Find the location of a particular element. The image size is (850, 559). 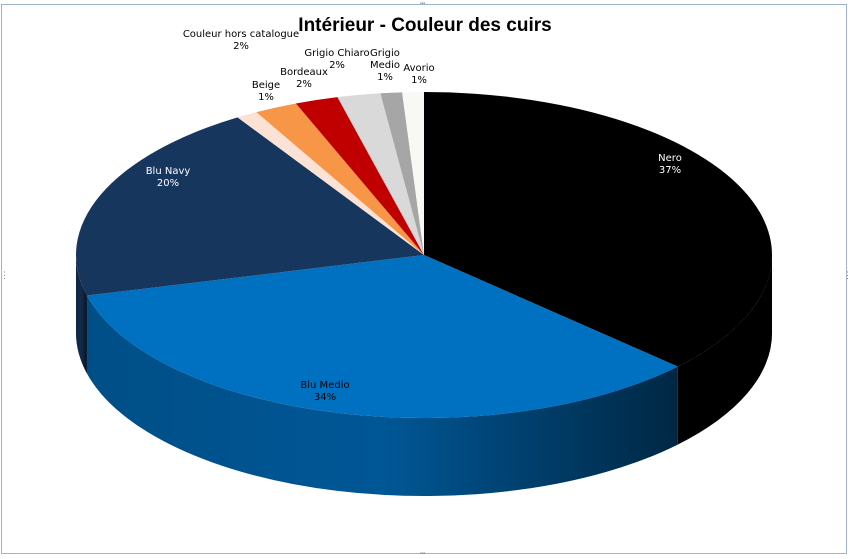

data-label-blu-medio: Blu Medio 34% is located at coordinates (324, 391).